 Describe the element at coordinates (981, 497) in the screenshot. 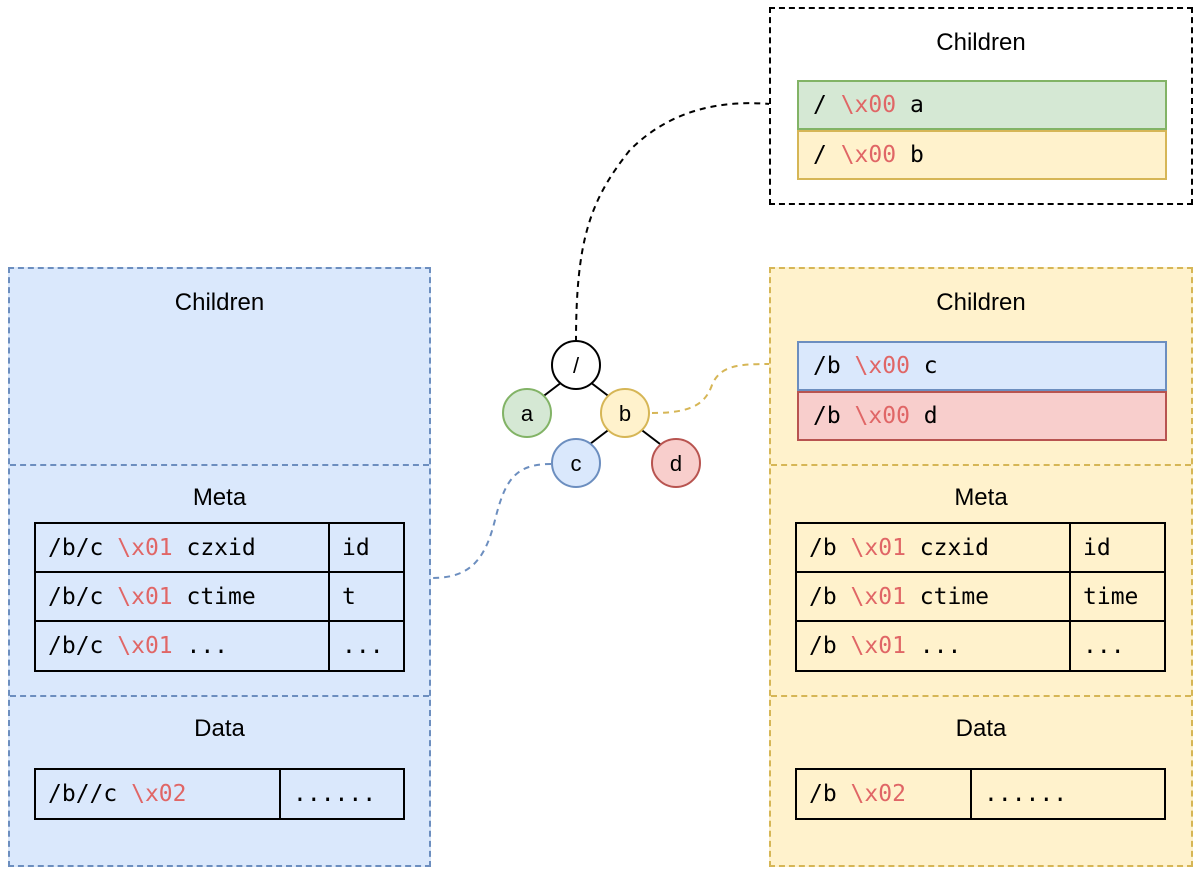

I see `right-meta-title: Meta` at that location.